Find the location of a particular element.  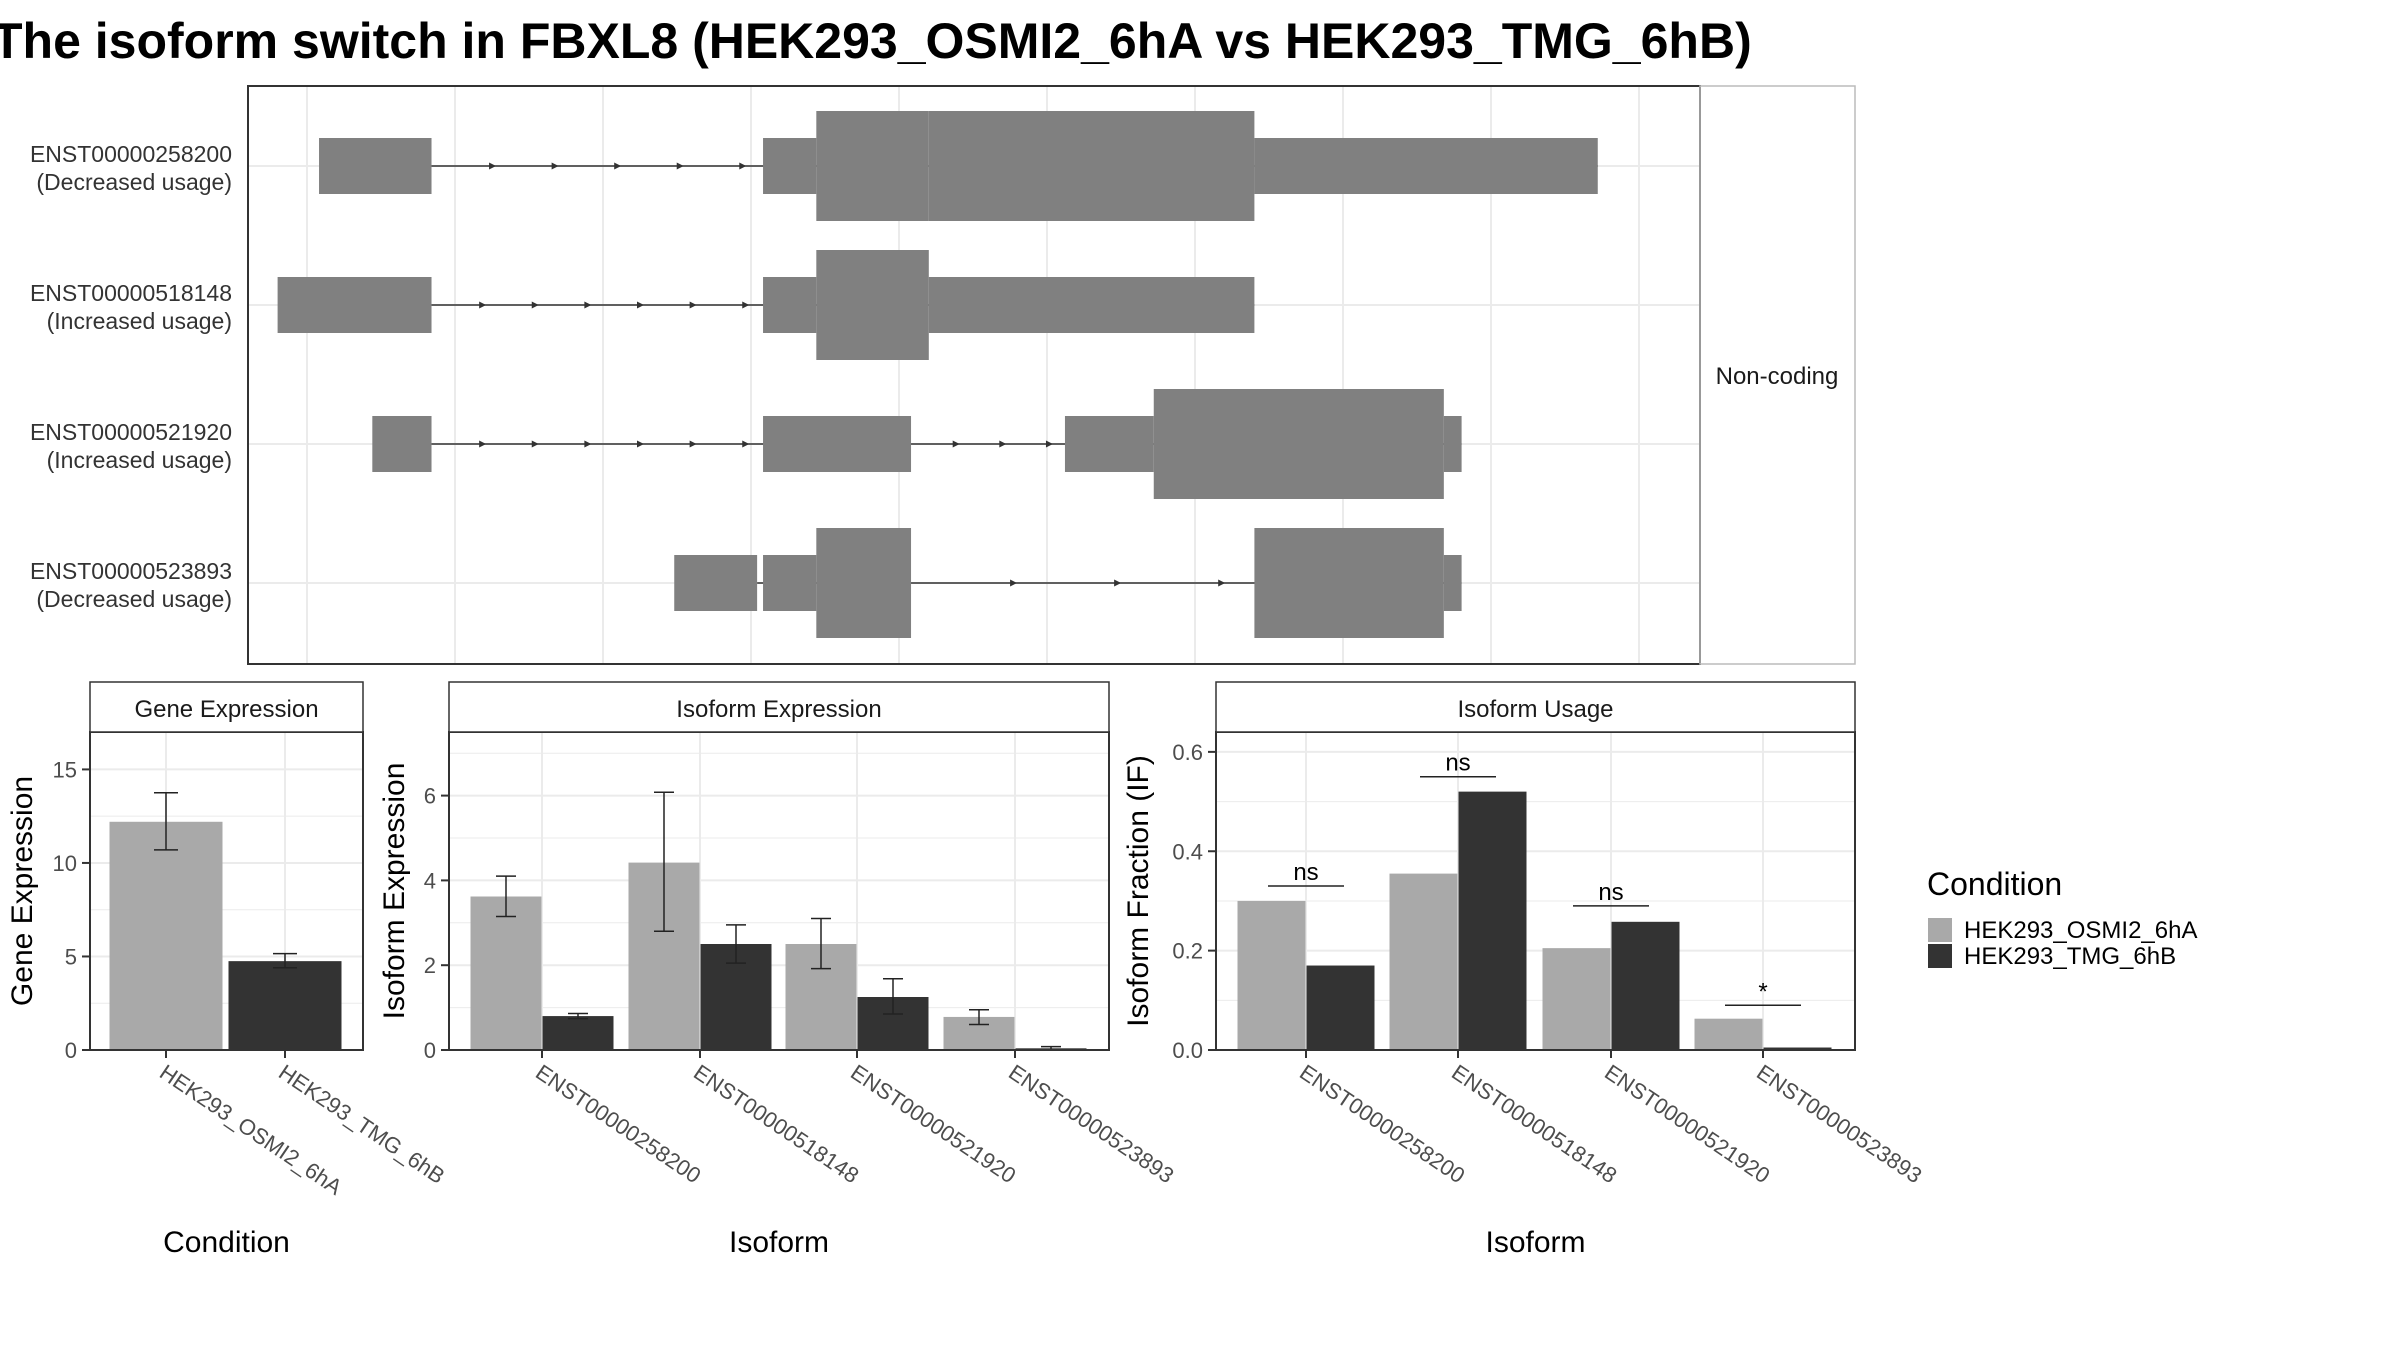

legend-swatch is located at coordinates (1940, 956).